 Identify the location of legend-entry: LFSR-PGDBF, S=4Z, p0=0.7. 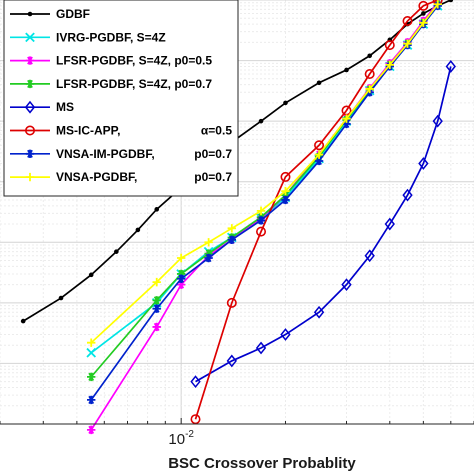
(111, 84).